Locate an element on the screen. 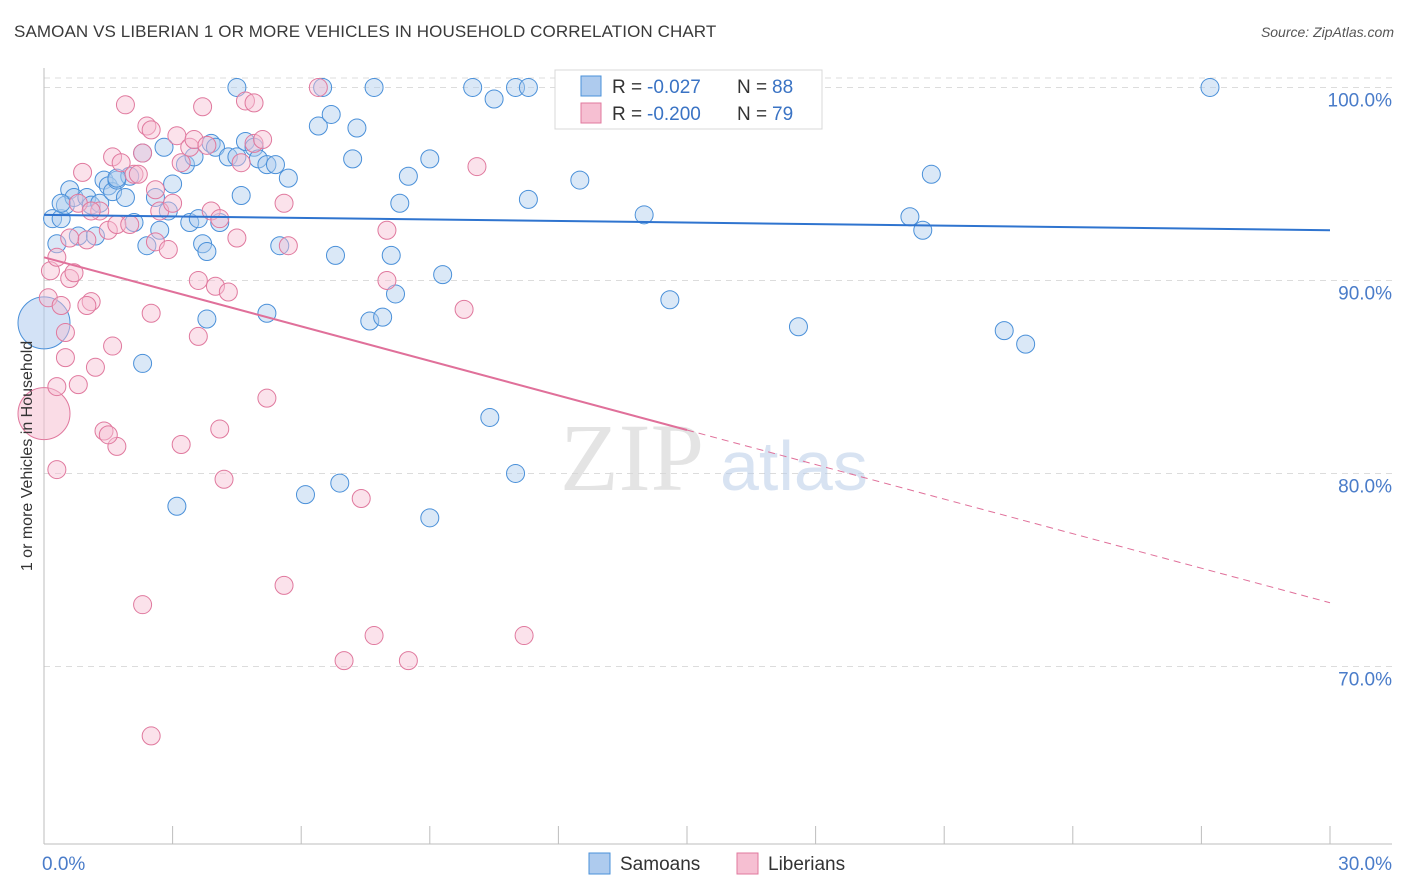  samoans-trend-line is located at coordinates (687, 222).